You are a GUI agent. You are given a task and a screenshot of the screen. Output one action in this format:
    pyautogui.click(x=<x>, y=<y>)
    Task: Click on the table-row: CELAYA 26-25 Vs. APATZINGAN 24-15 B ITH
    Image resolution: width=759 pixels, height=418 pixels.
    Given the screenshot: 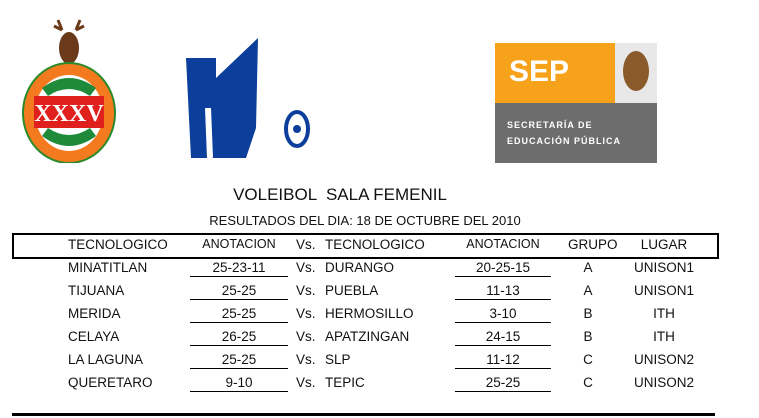 What is the action you would take?
    pyautogui.click(x=379, y=337)
    